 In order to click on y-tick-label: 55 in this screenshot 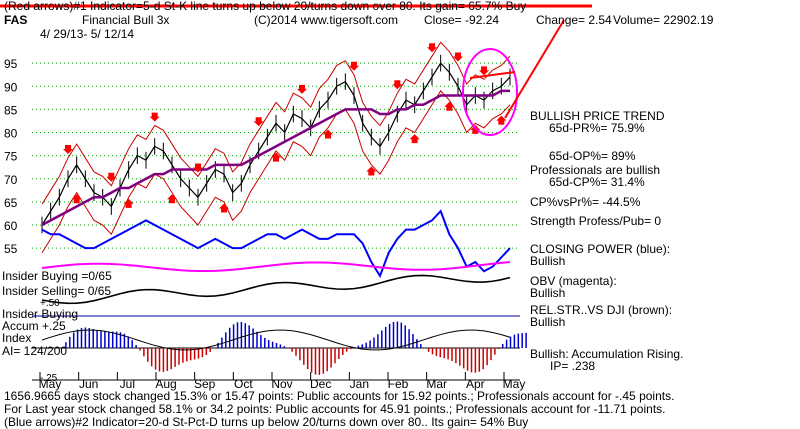, I will do `click(11, 249)`.